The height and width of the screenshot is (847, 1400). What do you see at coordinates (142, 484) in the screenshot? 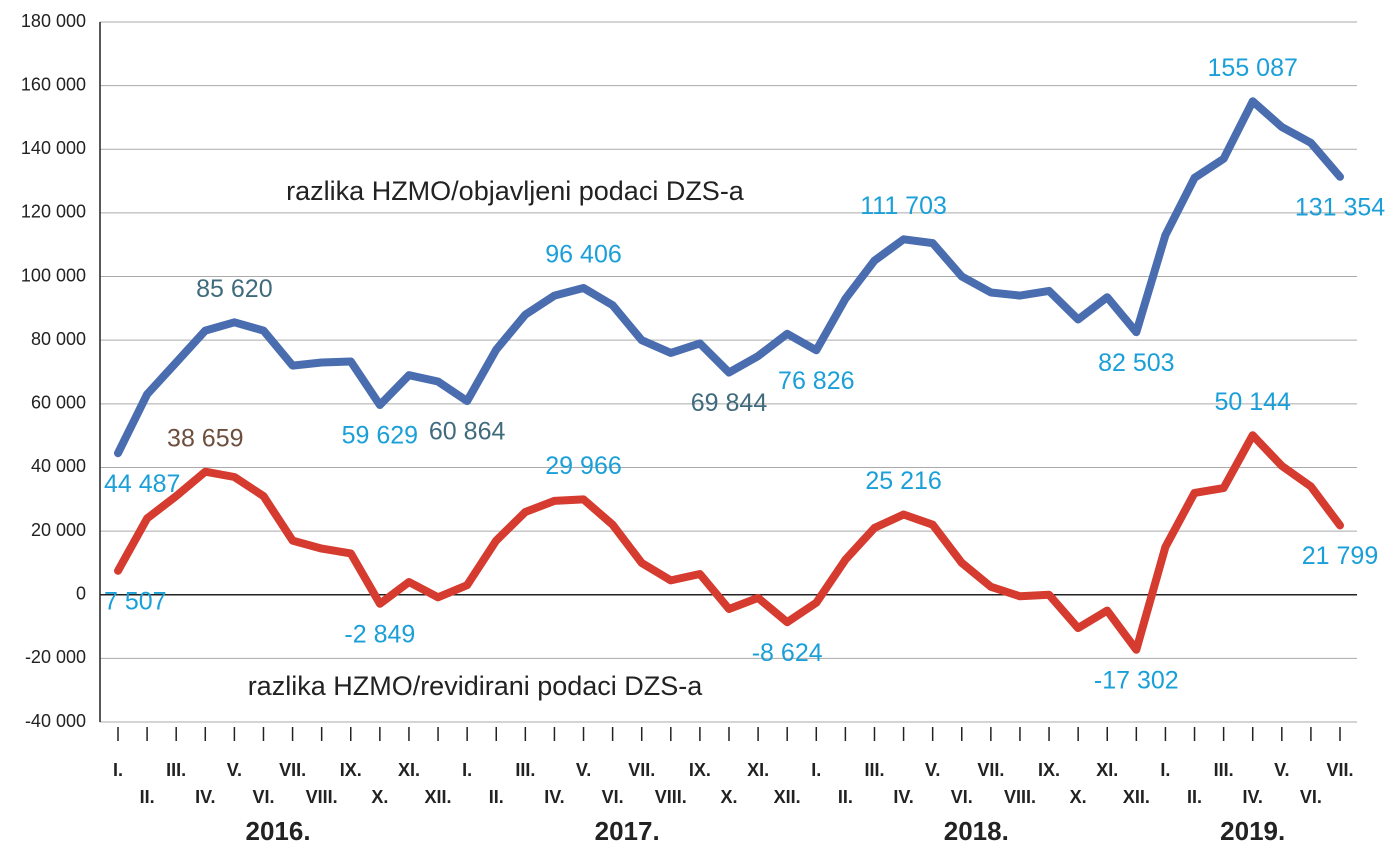
I see `data-label: 44 487` at bounding box center [142, 484].